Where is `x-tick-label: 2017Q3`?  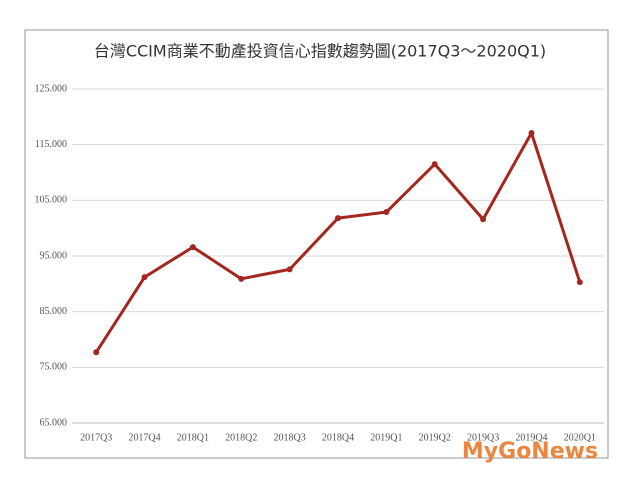 x-tick-label: 2017Q3 is located at coordinates (96, 437).